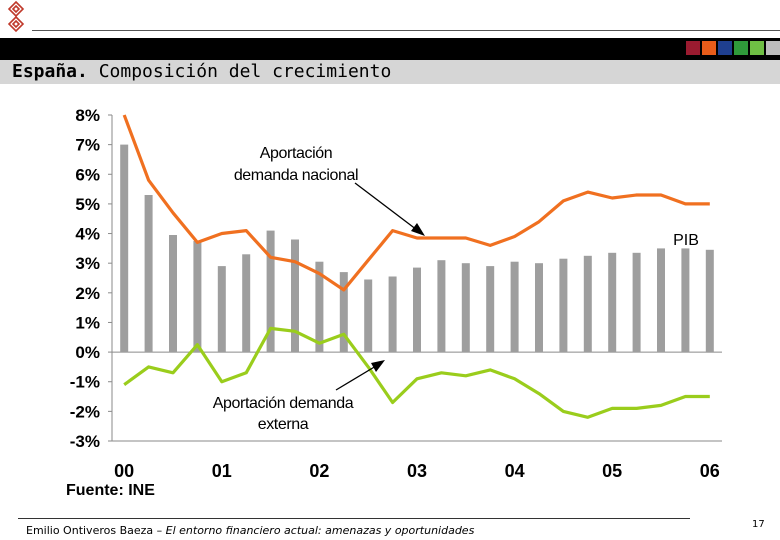  Describe the element at coordinates (87, 115) in the screenshot. I see `y-tick-label-0: 8%` at that location.